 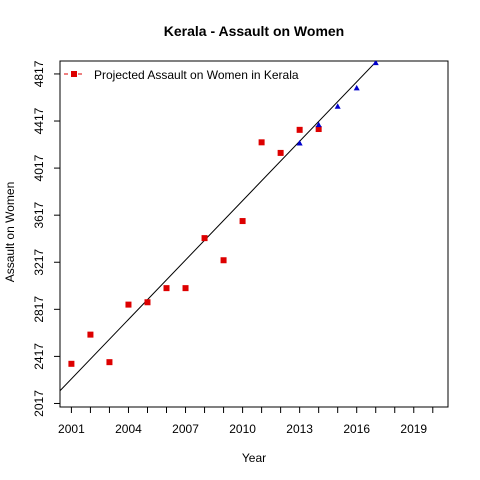 What do you see at coordinates (39, 309) in the screenshot?
I see `y-tick-label: 2817` at bounding box center [39, 309].